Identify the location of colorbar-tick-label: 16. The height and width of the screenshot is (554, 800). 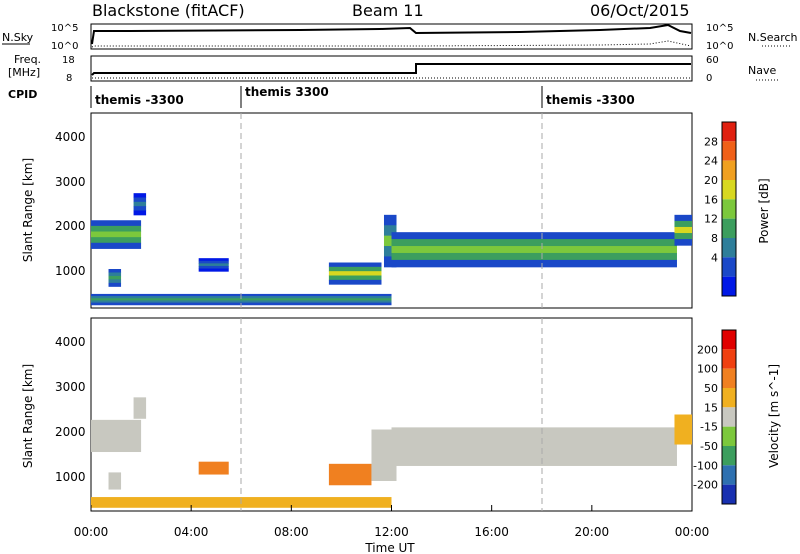
(711, 199).